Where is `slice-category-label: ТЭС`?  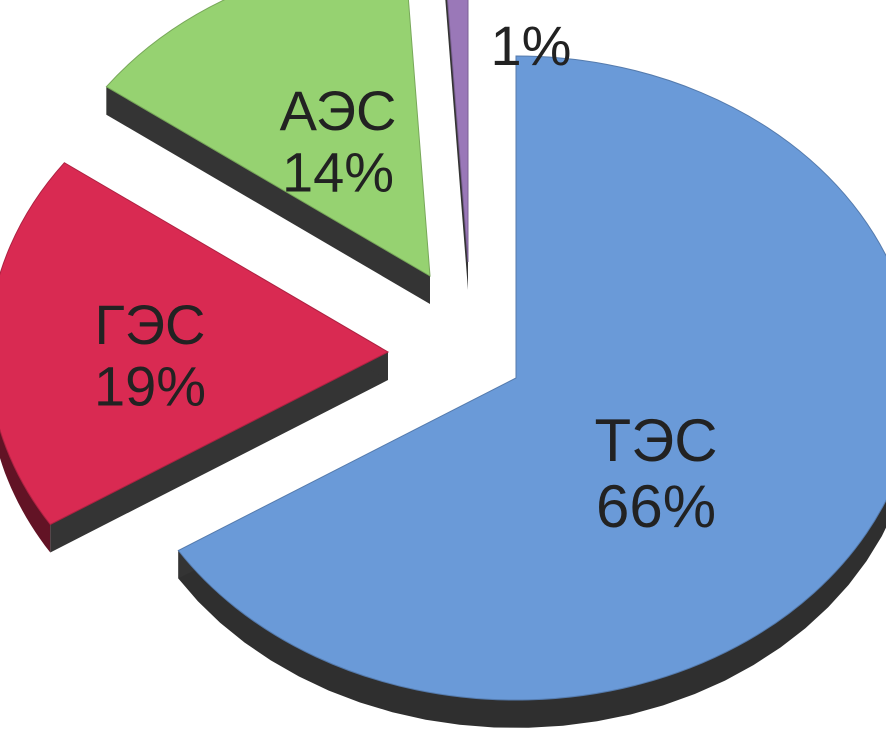
slice-category-label: ТЭС is located at coordinates (655, 440).